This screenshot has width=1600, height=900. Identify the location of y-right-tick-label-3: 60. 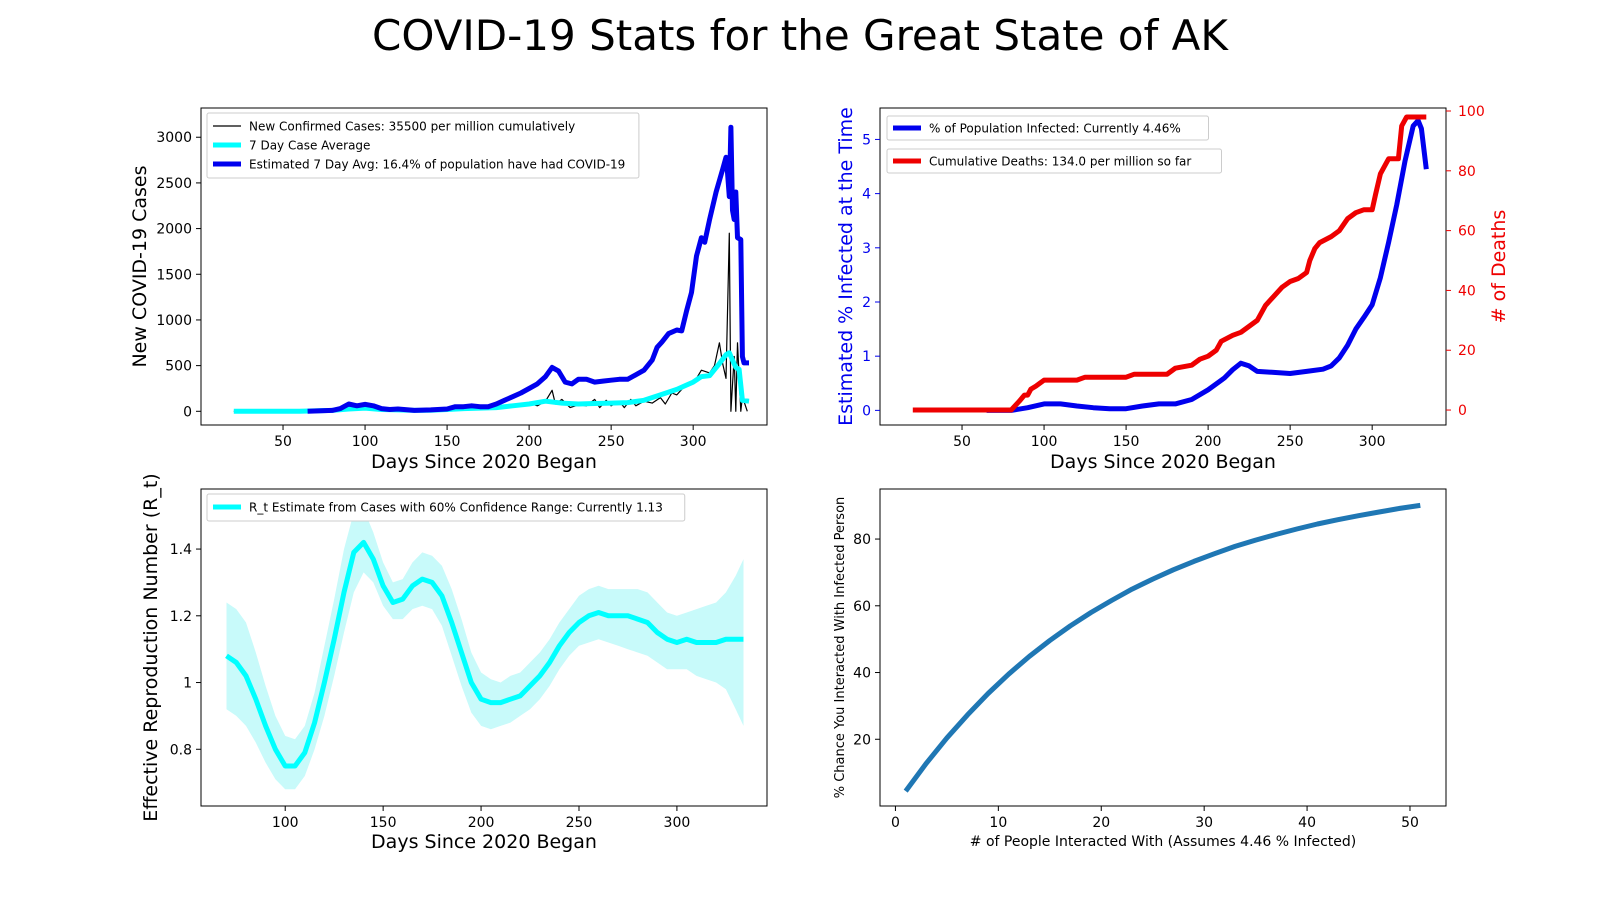
(1467, 232).